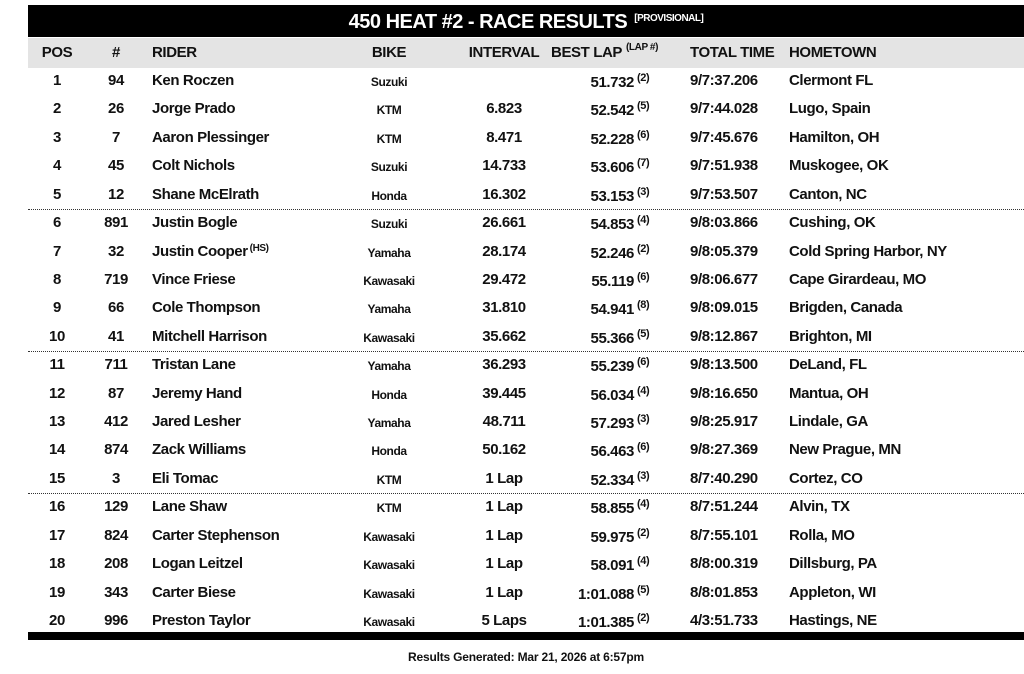  I want to click on num-cell: 208, so click(116, 564).